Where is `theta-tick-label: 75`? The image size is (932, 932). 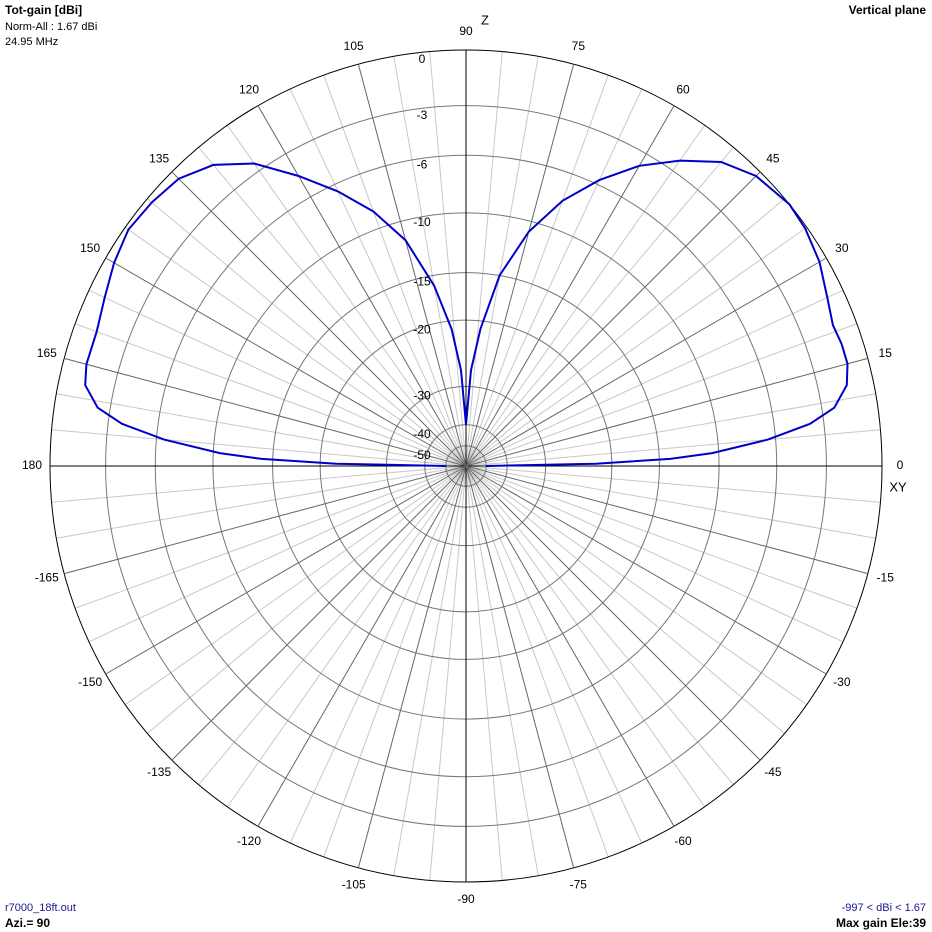
theta-tick-label: 75 is located at coordinates (579, 46).